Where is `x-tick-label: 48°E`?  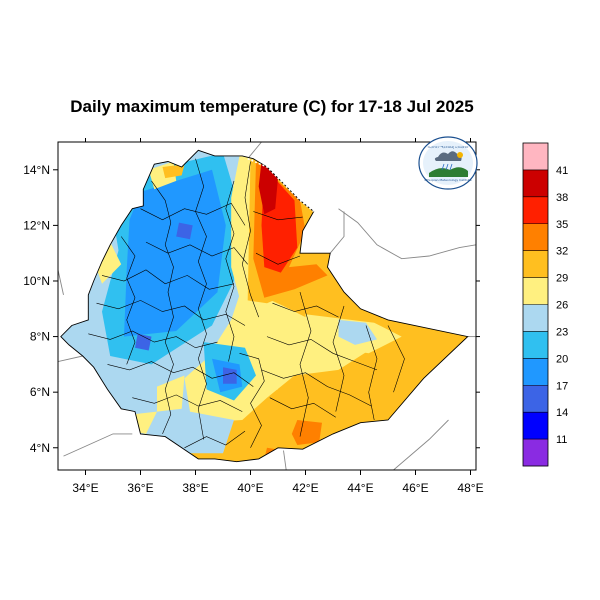 x-tick-label: 48°E is located at coordinates (470, 488).